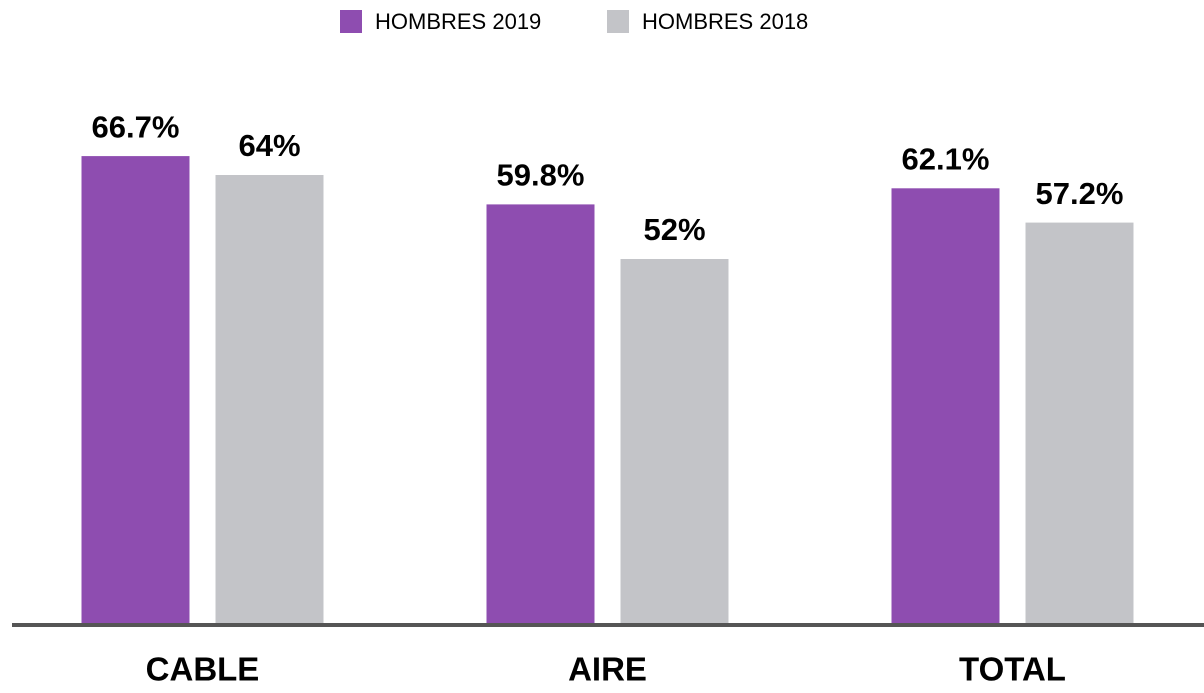  I want to click on legend-label: HOMBRES 2018, so click(725, 21).